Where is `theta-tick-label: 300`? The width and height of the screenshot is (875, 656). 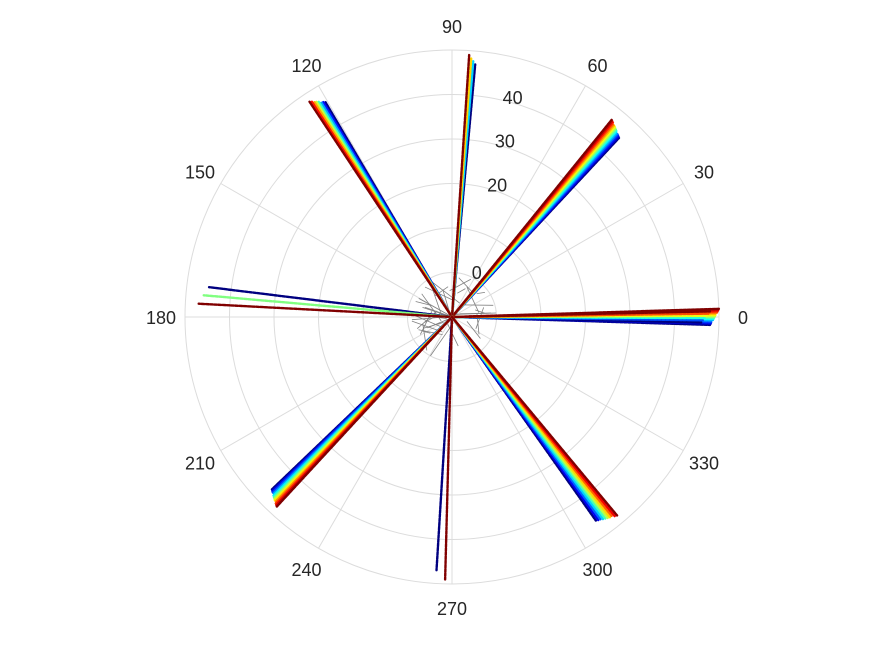
theta-tick-label: 300 is located at coordinates (597, 570).